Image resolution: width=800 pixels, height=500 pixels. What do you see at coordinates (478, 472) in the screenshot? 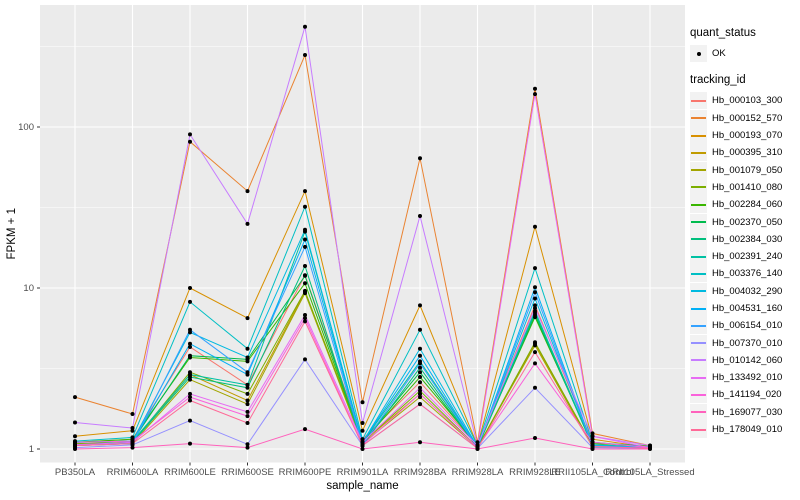
I see `x-tick-label: RRIM928LA` at bounding box center [478, 472].